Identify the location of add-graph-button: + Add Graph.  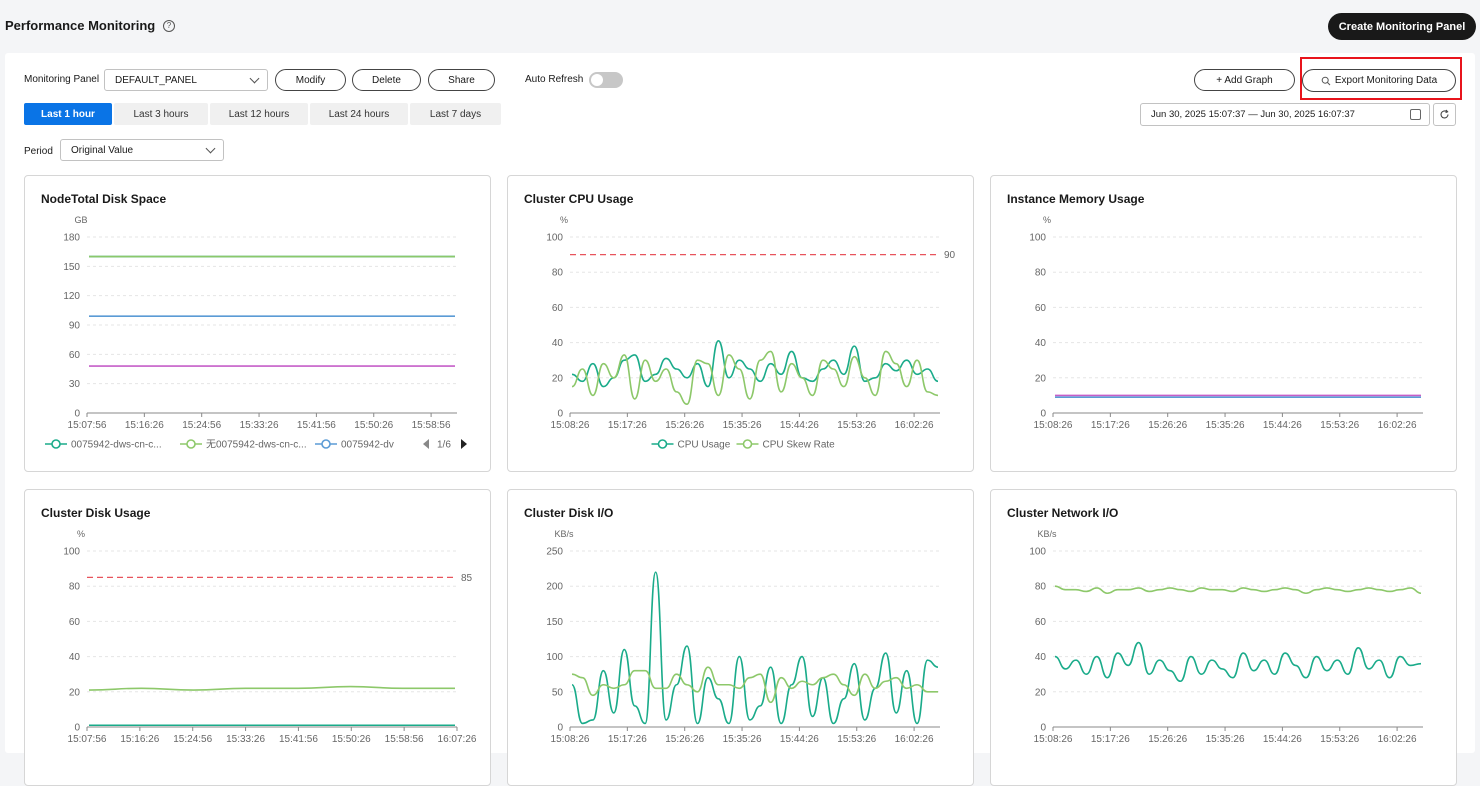
(1244, 80).